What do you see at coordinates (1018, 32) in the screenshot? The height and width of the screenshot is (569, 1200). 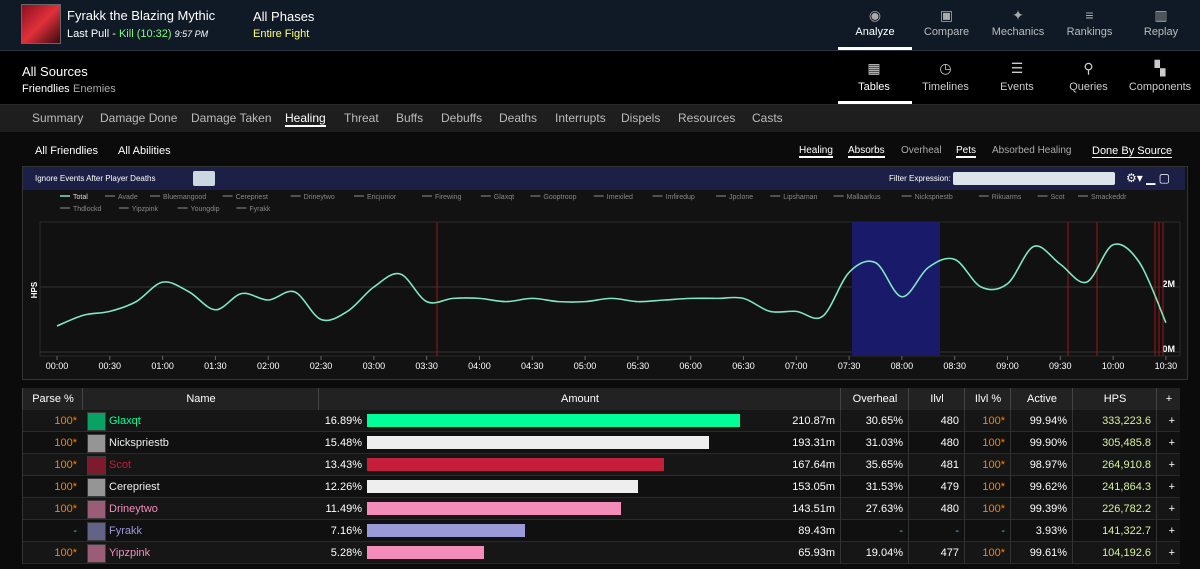 I see `nav-item: Mechanics` at bounding box center [1018, 32].